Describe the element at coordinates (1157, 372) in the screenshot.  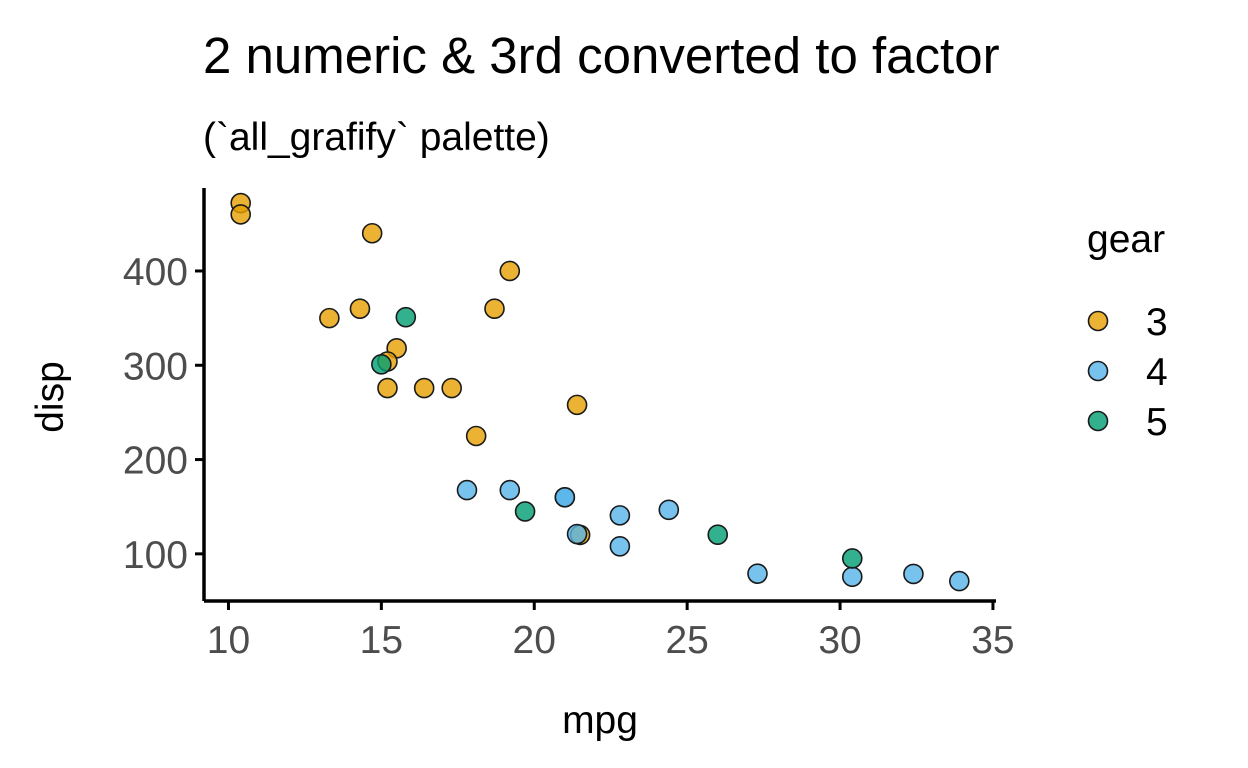
I see `legend-label: 4` at that location.